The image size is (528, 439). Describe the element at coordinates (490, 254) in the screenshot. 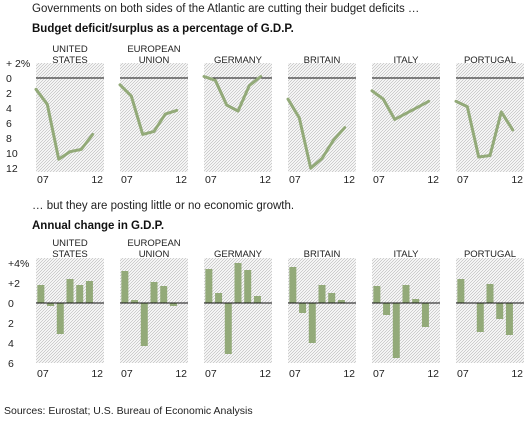

I see `panel-title: PORTUGAL` at that location.